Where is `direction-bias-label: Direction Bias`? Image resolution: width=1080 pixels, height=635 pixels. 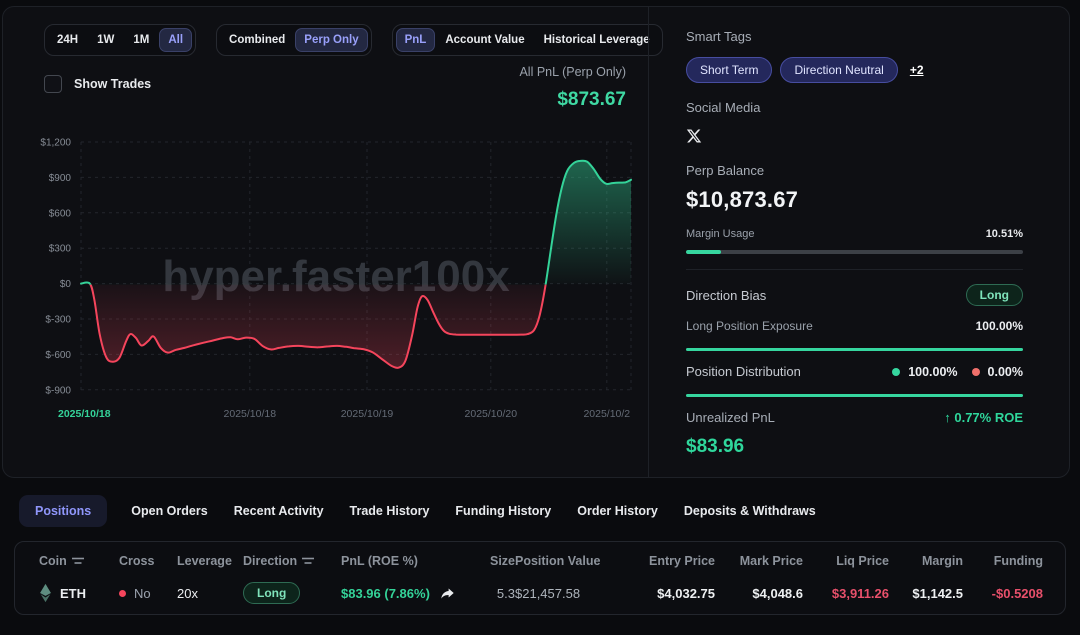 direction-bias-label: Direction Bias is located at coordinates (726, 295).